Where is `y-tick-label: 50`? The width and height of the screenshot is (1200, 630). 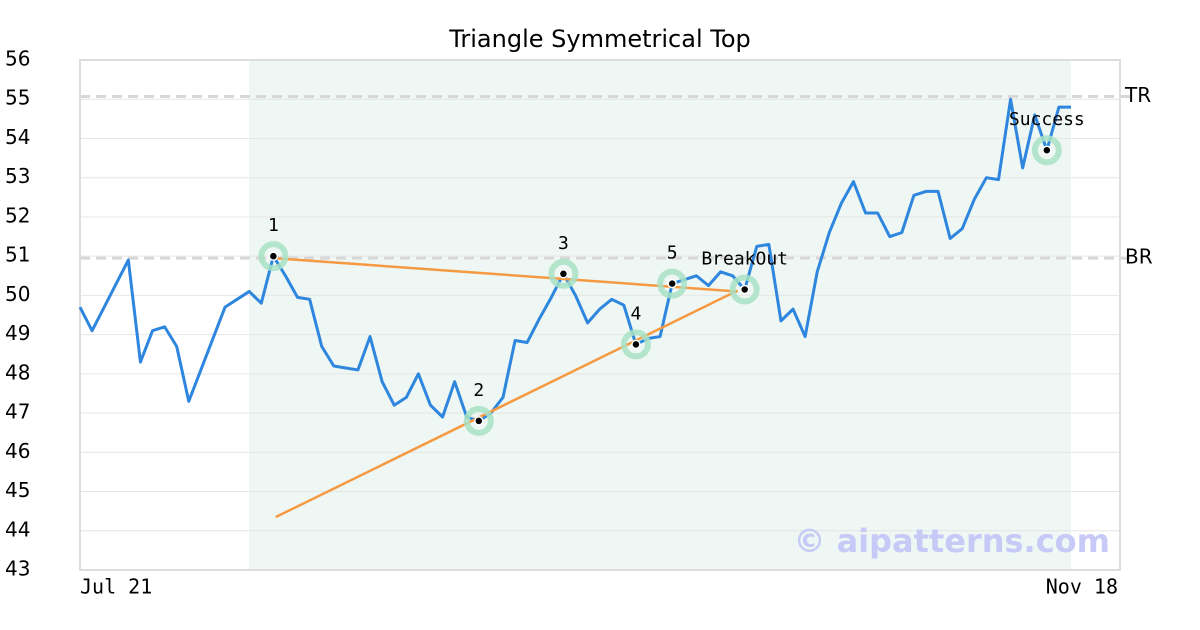
y-tick-label: 50 is located at coordinates (17, 294).